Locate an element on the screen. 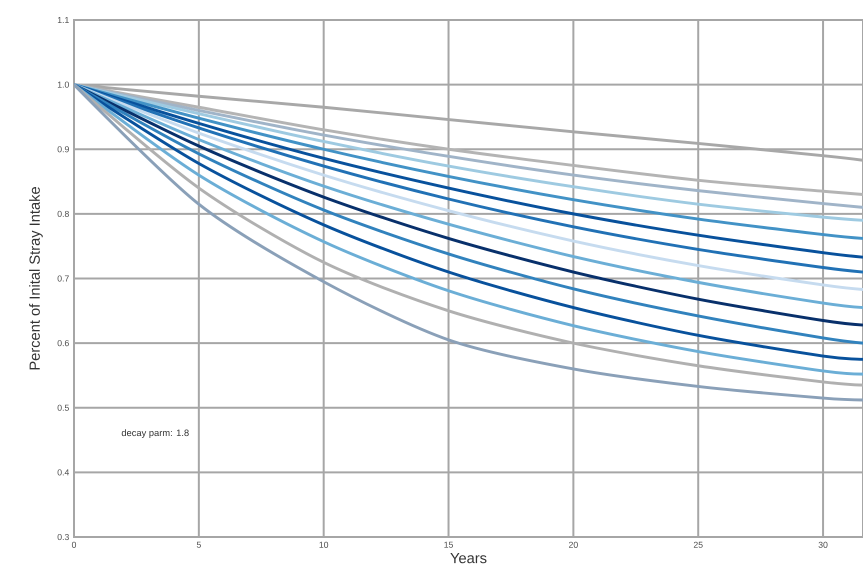 This screenshot has width=863, height=578. x-tick-label: 30 is located at coordinates (823, 545).